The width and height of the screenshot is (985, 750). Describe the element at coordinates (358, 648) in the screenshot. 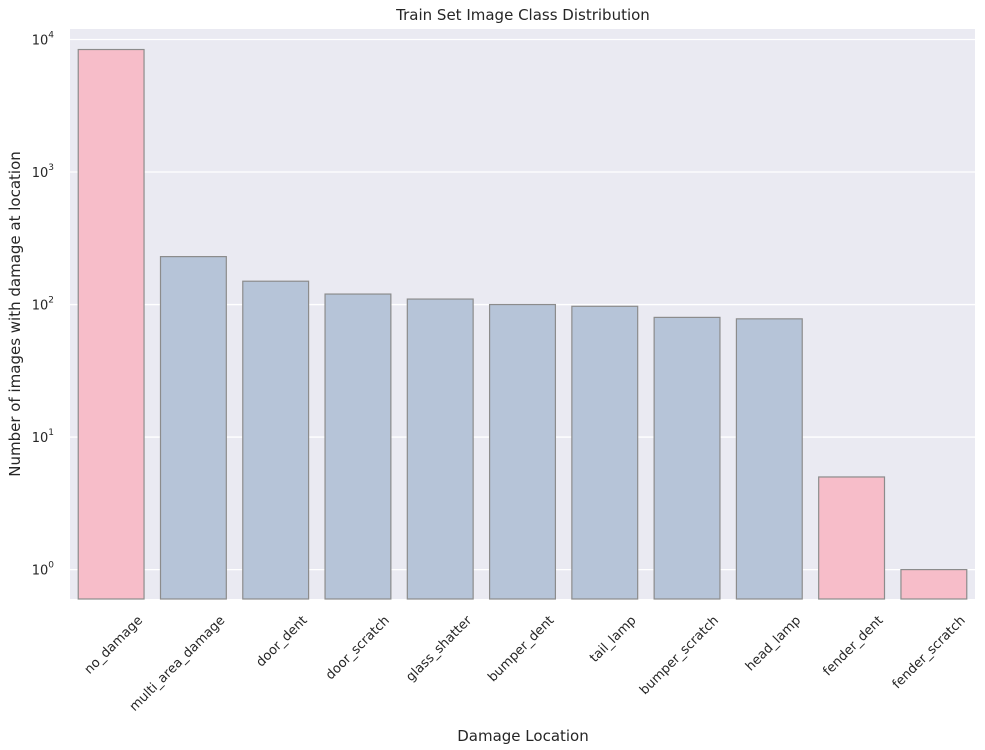

I see `x-tick-label: door_scratch` at that location.